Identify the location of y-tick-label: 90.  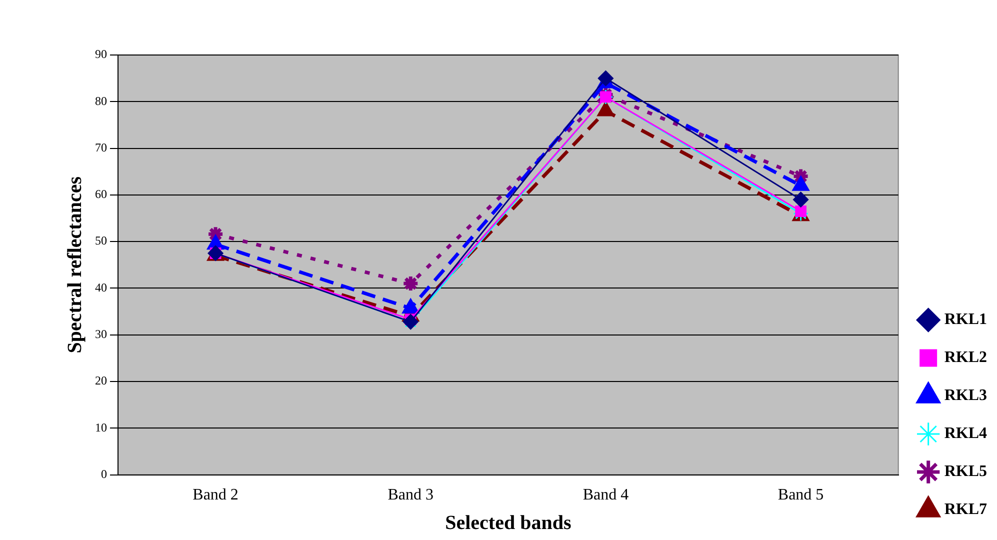
(101, 54).